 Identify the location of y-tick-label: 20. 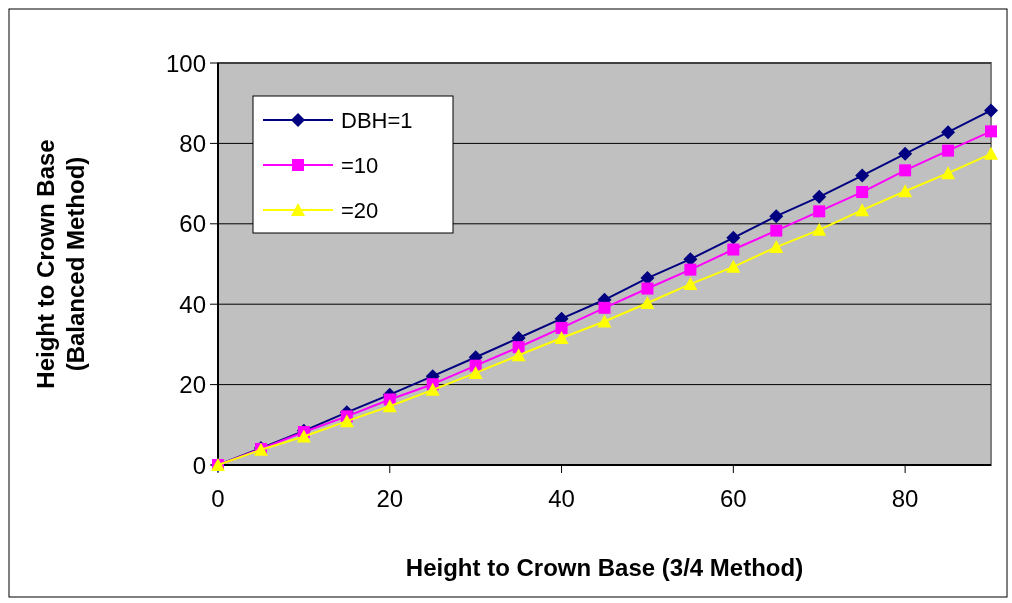
(192, 385).